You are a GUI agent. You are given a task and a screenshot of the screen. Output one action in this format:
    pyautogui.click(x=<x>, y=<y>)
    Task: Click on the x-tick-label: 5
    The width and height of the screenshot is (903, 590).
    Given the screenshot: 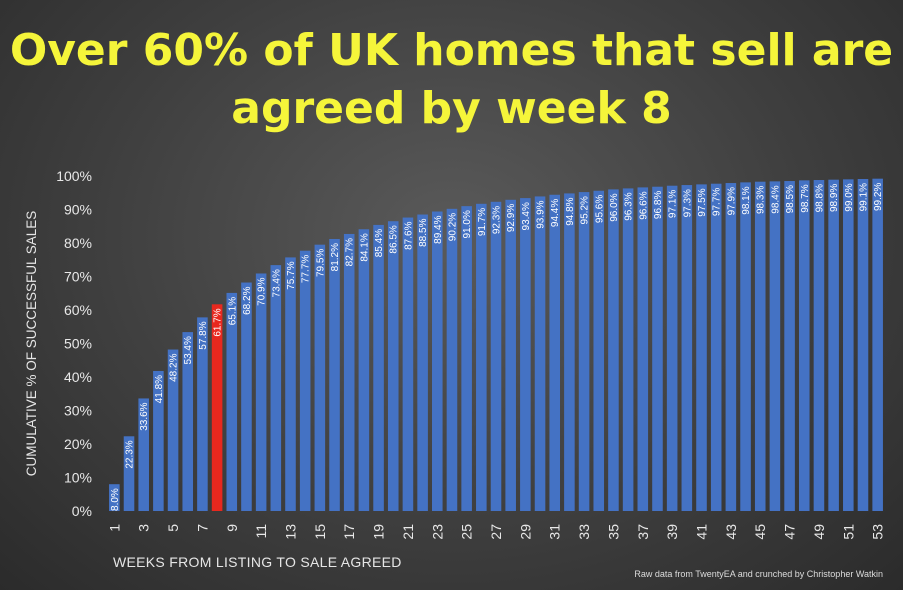 What is the action you would take?
    pyautogui.click(x=173, y=528)
    